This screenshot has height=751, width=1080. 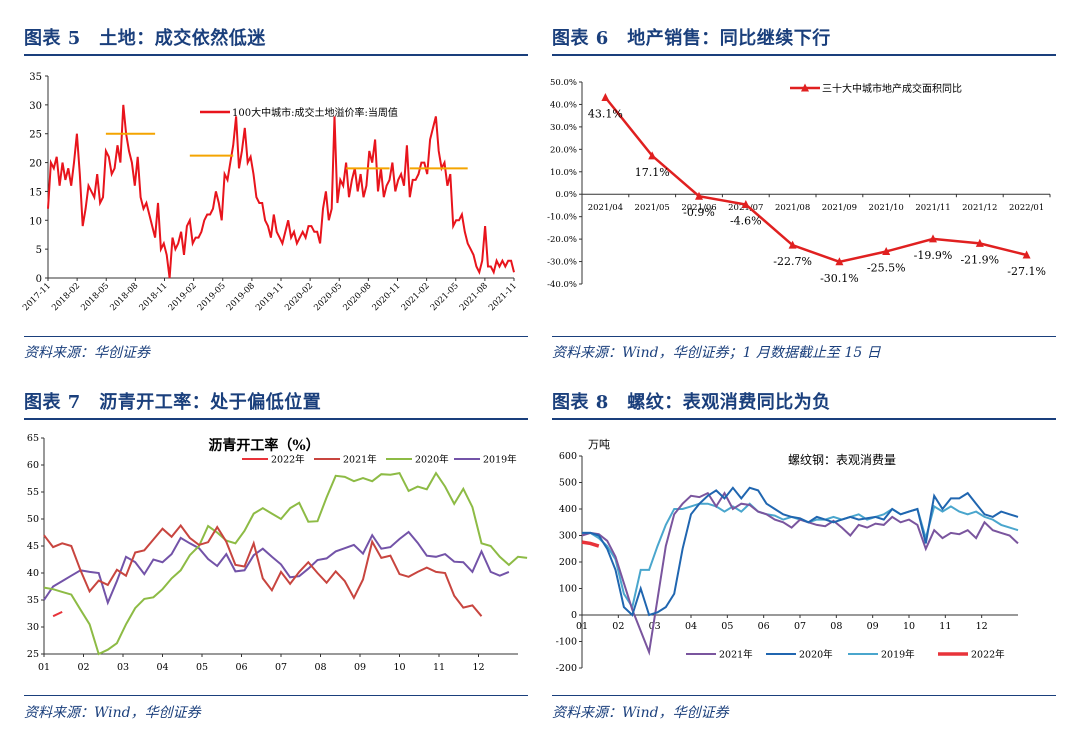 What do you see at coordinates (357, 297) in the screenshot?
I see `x-tick-label: 2020-08` at bounding box center [357, 297].